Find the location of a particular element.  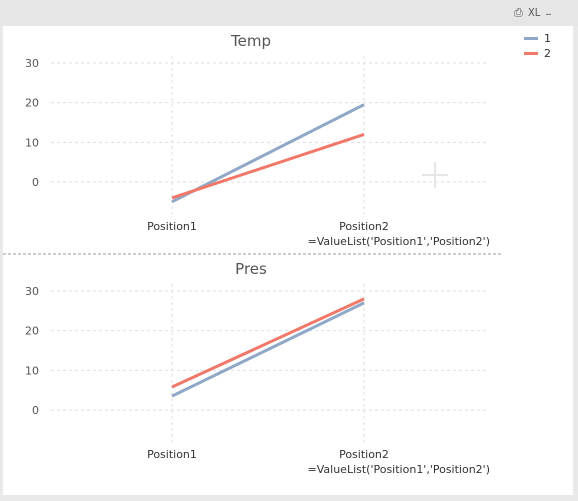

export-excel-button: XL is located at coordinates (534, 12).